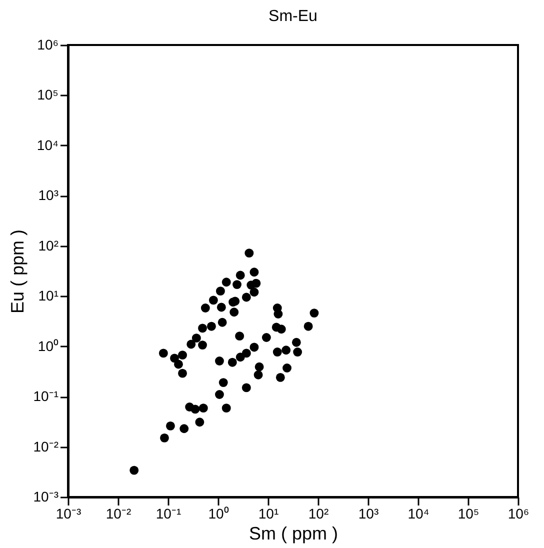 This screenshot has height=548, width=544. Describe the element at coordinates (46, 446) in the screenshot. I see `y-tick-label: 10⁻²` at that location.